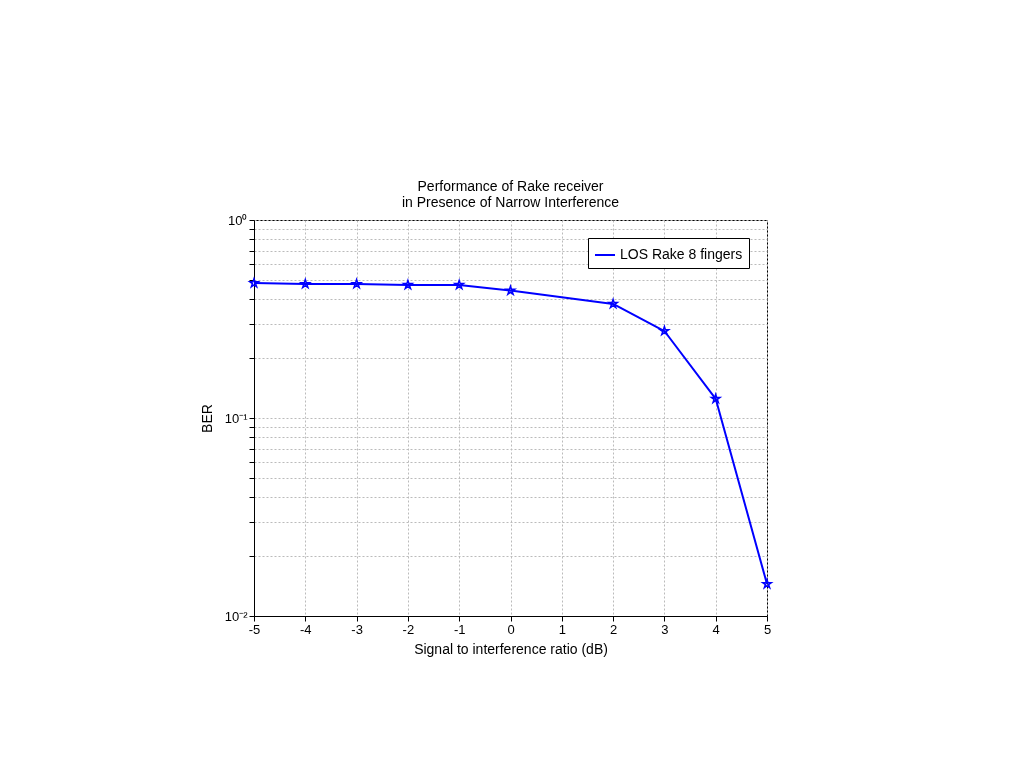 The height and width of the screenshot is (768, 1024). What do you see at coordinates (681, 254) in the screenshot?
I see `legend-label: LOS Rake 8 fingers` at bounding box center [681, 254].